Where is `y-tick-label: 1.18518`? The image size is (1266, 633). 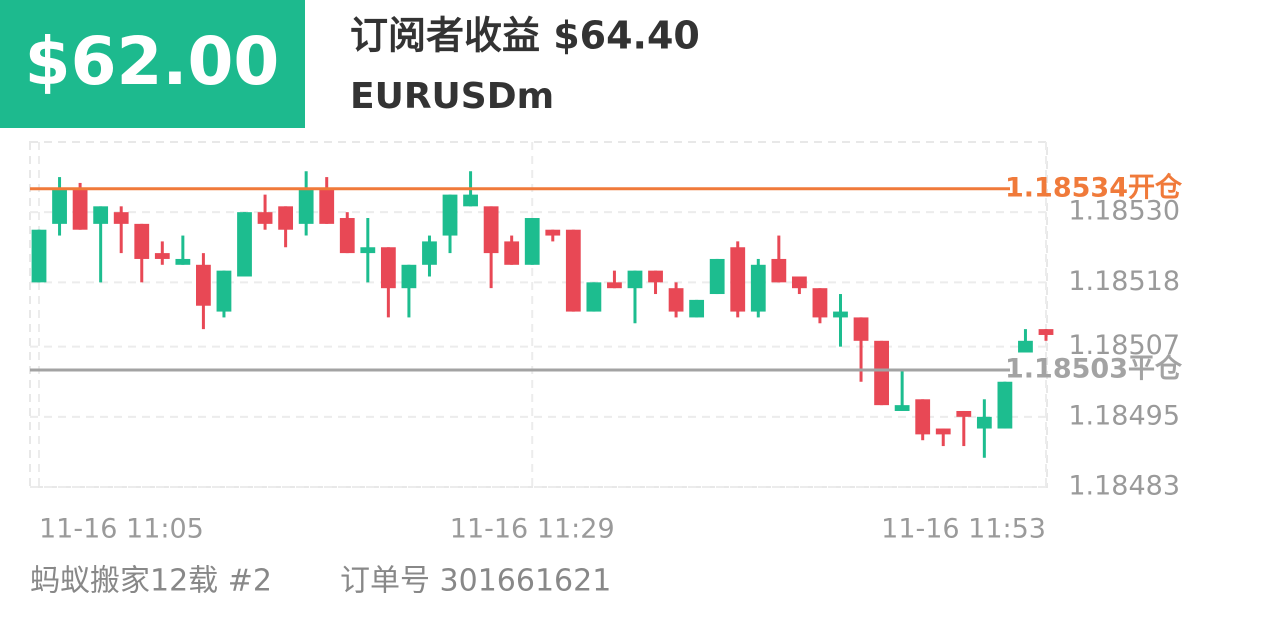
y-tick-label: 1.18518 is located at coordinates (1124, 281).